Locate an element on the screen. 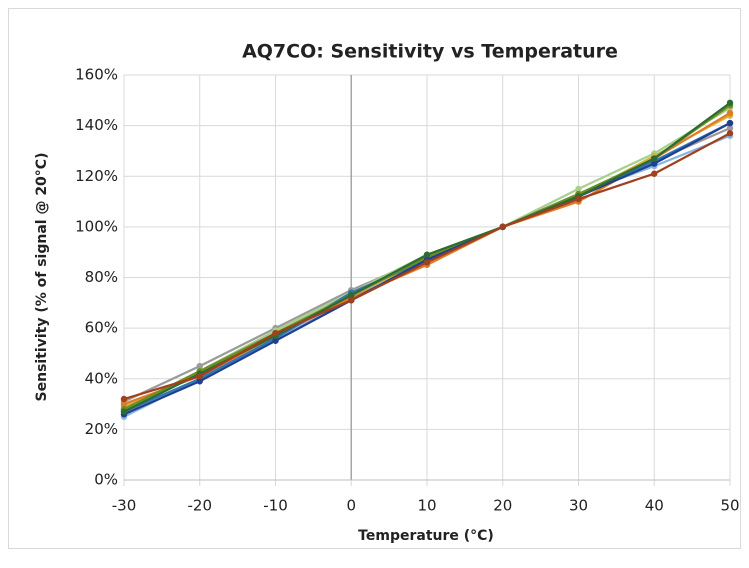 The width and height of the screenshot is (749, 568). x-tick-label: 0 is located at coordinates (351, 506).